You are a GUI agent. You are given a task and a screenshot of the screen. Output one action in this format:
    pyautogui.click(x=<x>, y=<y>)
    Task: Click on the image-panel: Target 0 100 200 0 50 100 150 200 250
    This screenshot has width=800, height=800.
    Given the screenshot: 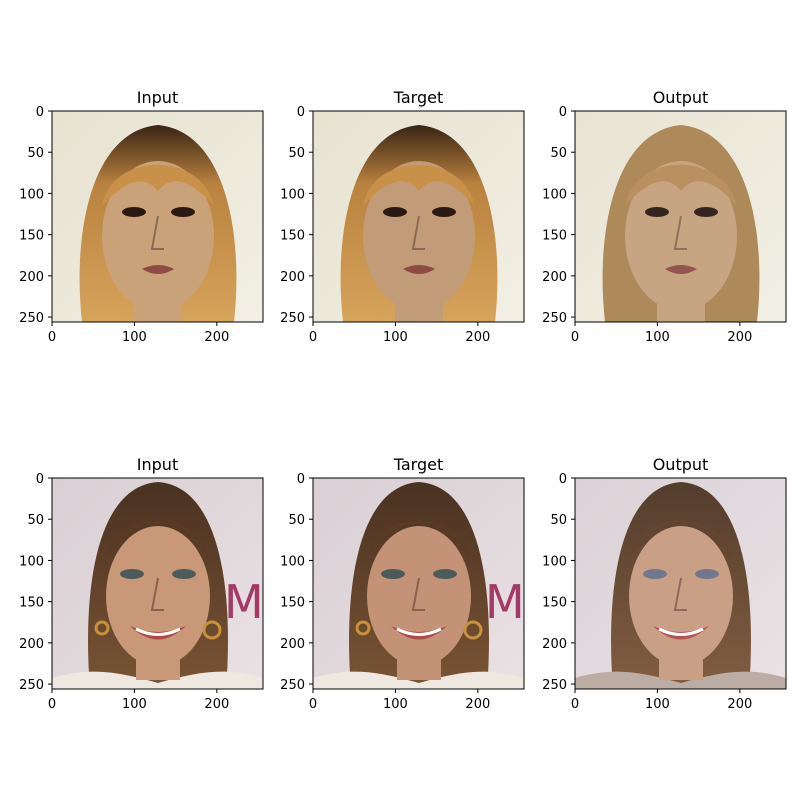 What is the action you would take?
    pyautogui.click(x=402, y=216)
    